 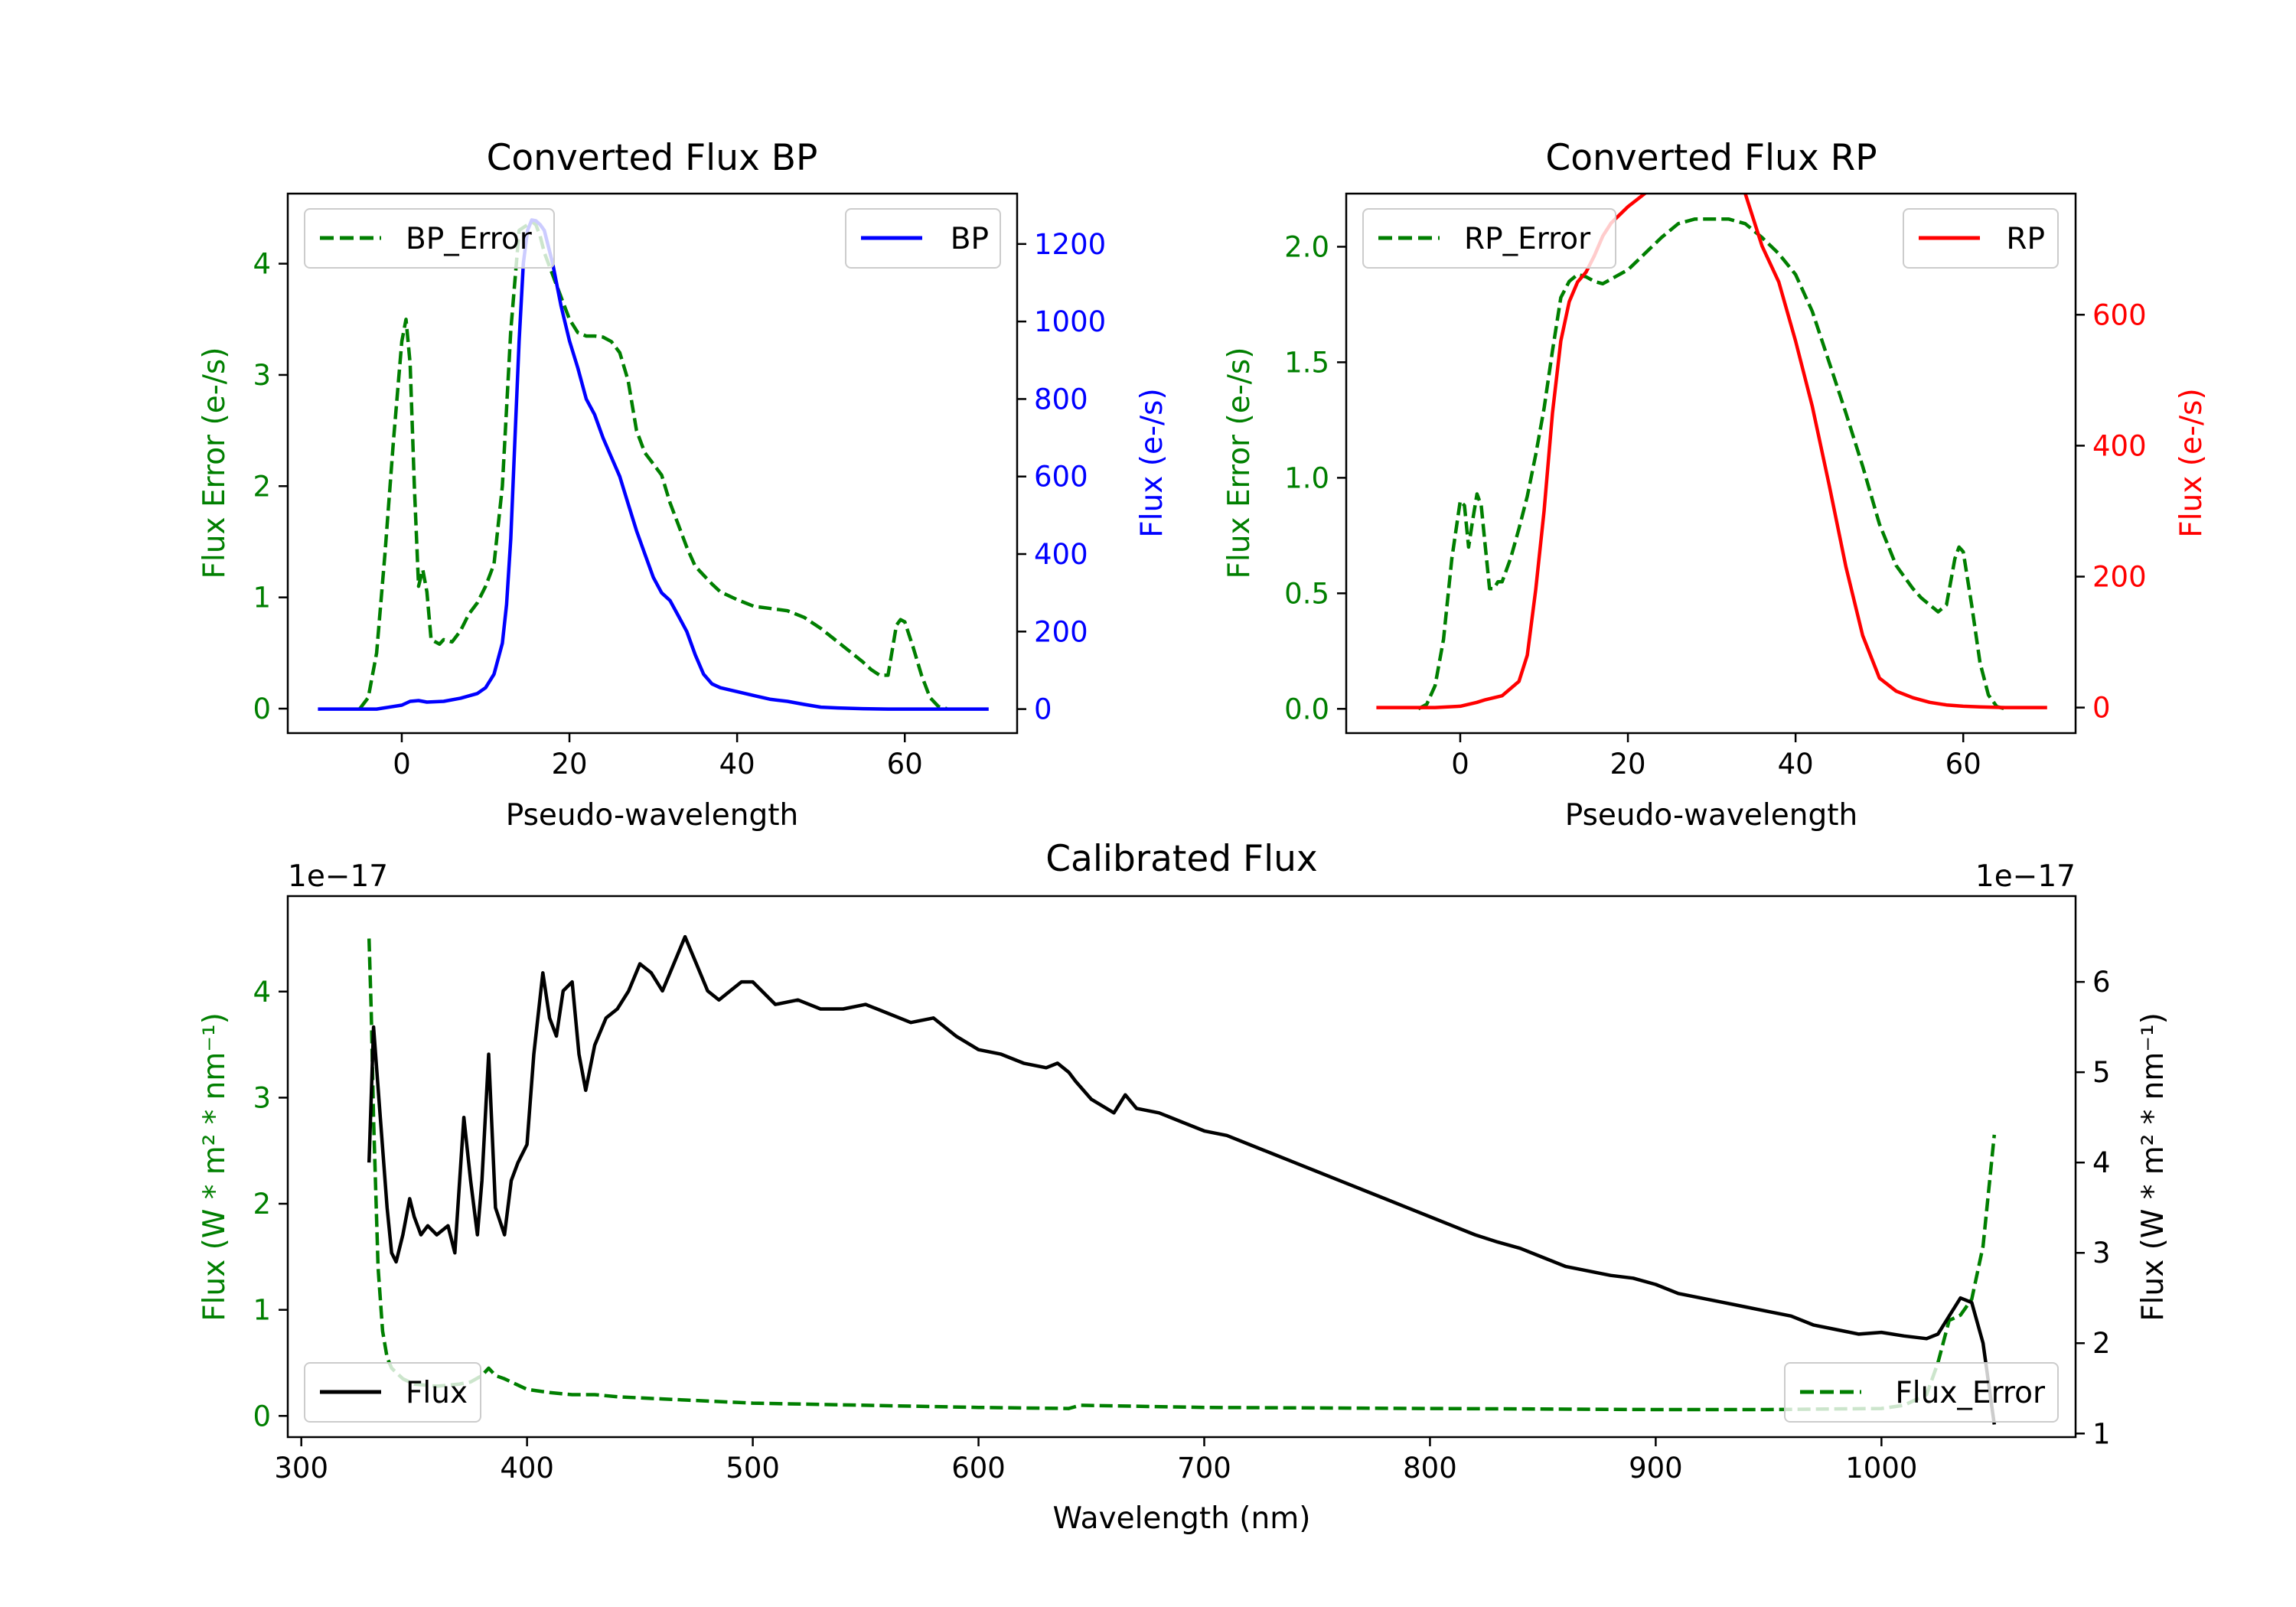 I want to click on rp-x-tick-label: 60, so click(x=1963, y=764).